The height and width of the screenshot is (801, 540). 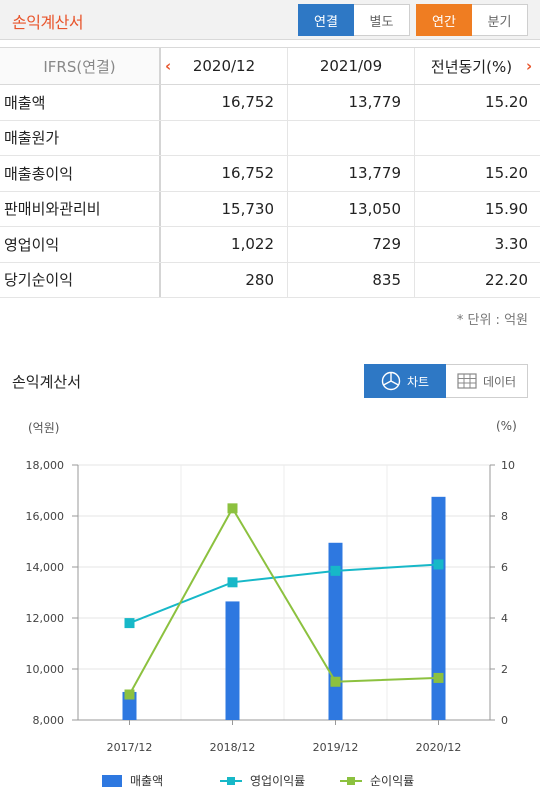 What do you see at coordinates (224, 244) in the screenshot?
I see `table-cell: 1,022` at bounding box center [224, 244].